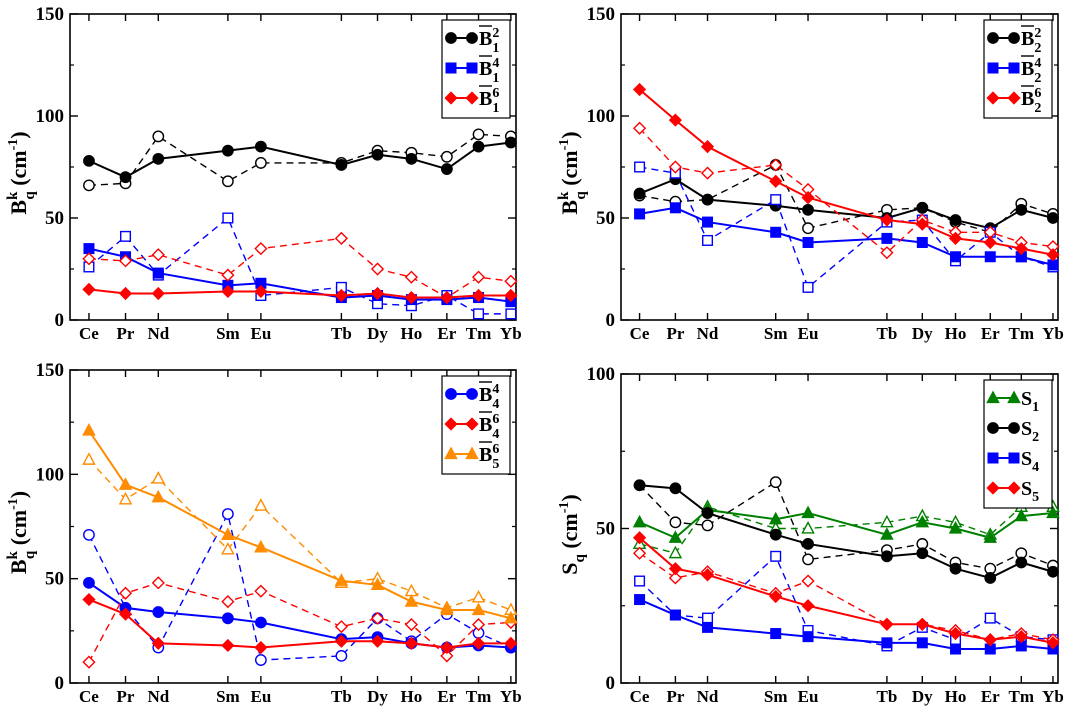 This screenshot has width=1067, height=709. Describe the element at coordinates (846, 590) in the screenshot. I see `series-S5` at that location.